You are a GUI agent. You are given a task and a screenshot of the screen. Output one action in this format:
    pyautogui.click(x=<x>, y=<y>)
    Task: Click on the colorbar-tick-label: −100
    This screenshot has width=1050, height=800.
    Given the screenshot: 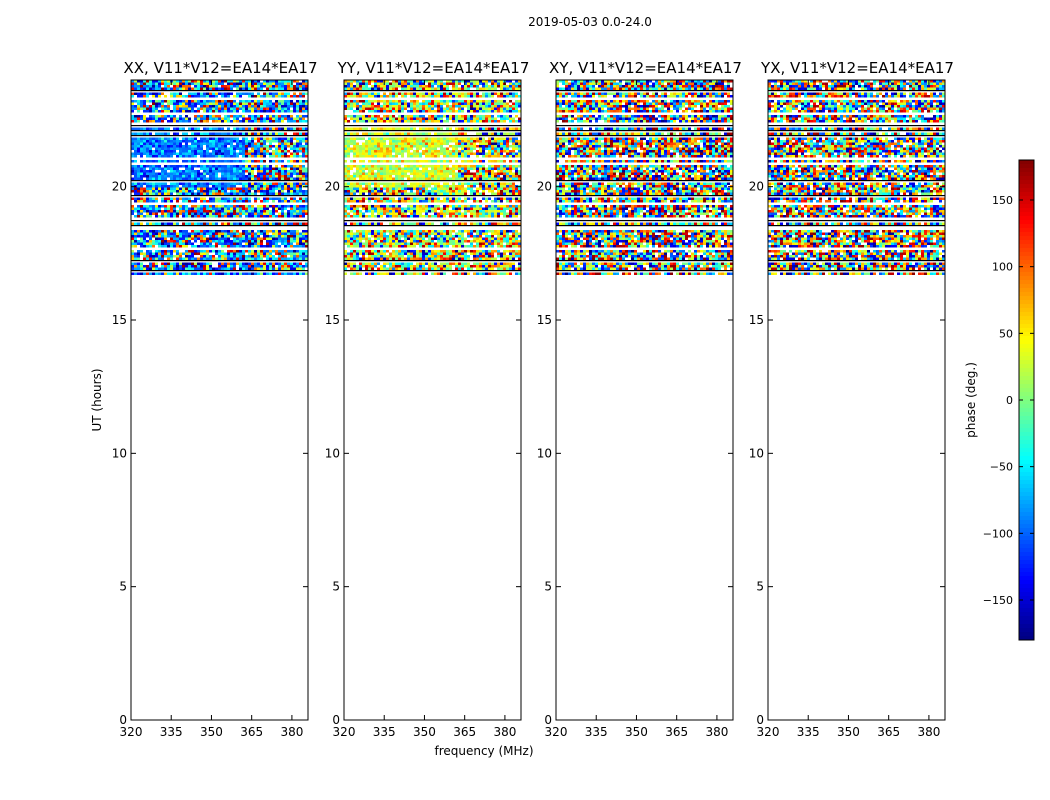 What is the action you would take?
    pyautogui.click(x=998, y=533)
    